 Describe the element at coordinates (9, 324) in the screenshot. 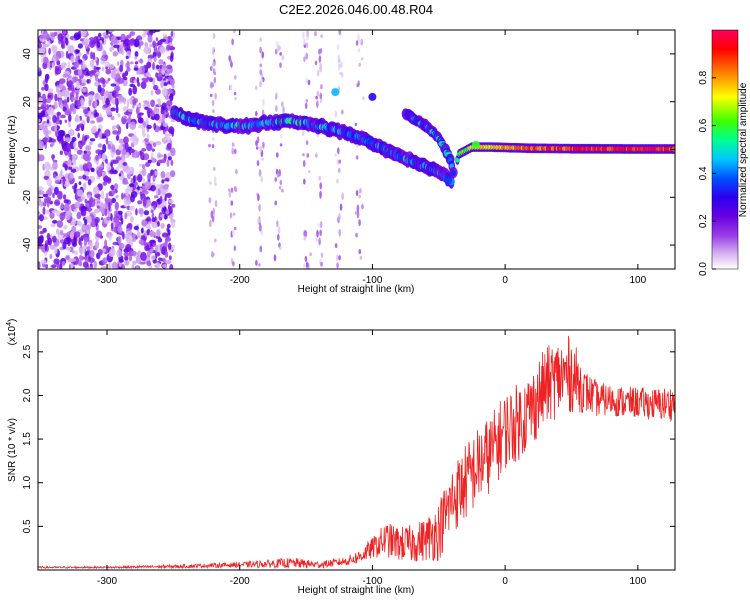

I see `snr-y-multiplier-exp: 4` at that location.